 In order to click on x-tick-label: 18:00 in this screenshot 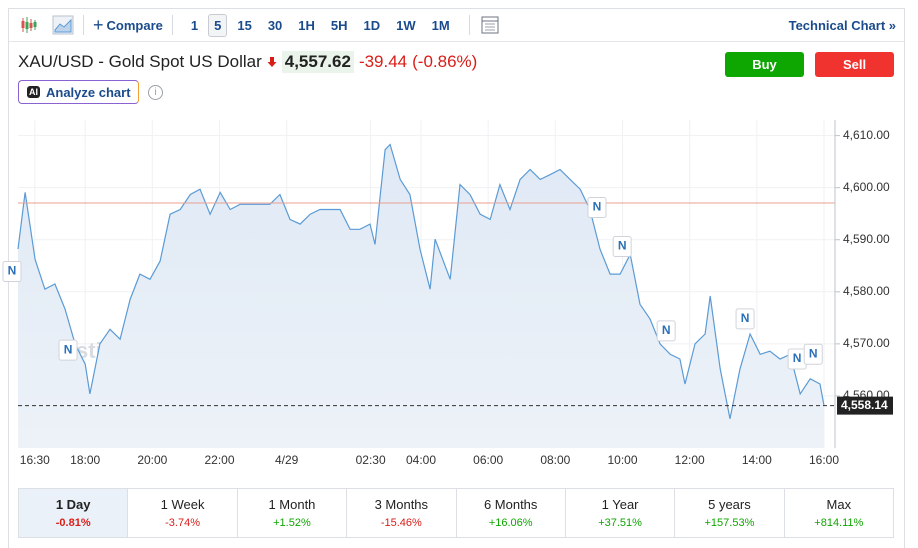, I will do `click(85, 460)`.